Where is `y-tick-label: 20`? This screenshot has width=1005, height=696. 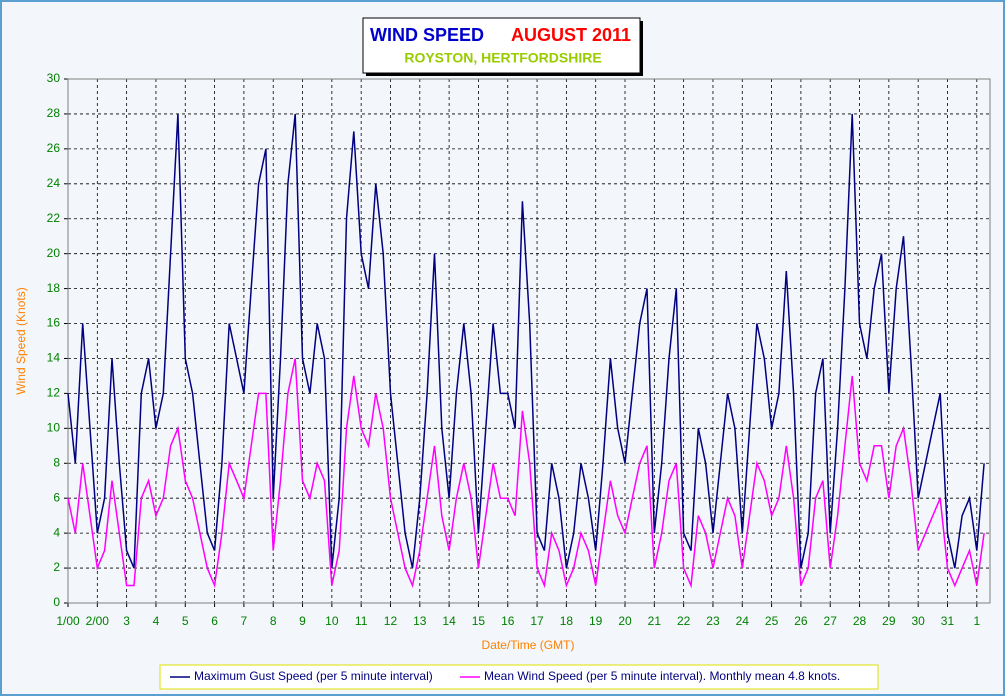
y-tick-label: 20 is located at coordinates (54, 253).